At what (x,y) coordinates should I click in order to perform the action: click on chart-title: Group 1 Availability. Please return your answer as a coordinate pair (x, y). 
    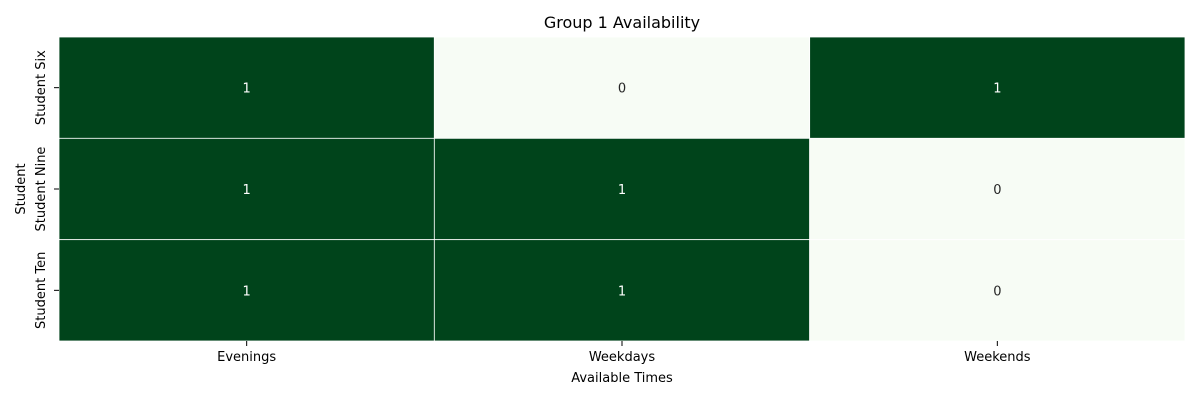
    Looking at the image, I should click on (622, 22).